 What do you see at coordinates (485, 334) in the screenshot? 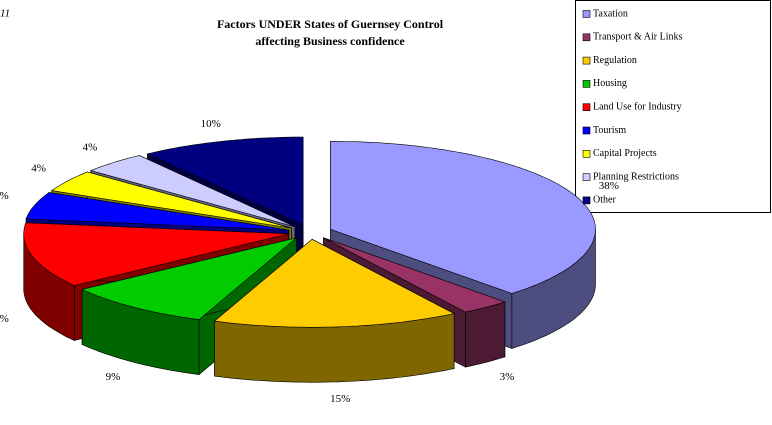
I see `slice-outer-wall` at bounding box center [485, 334].